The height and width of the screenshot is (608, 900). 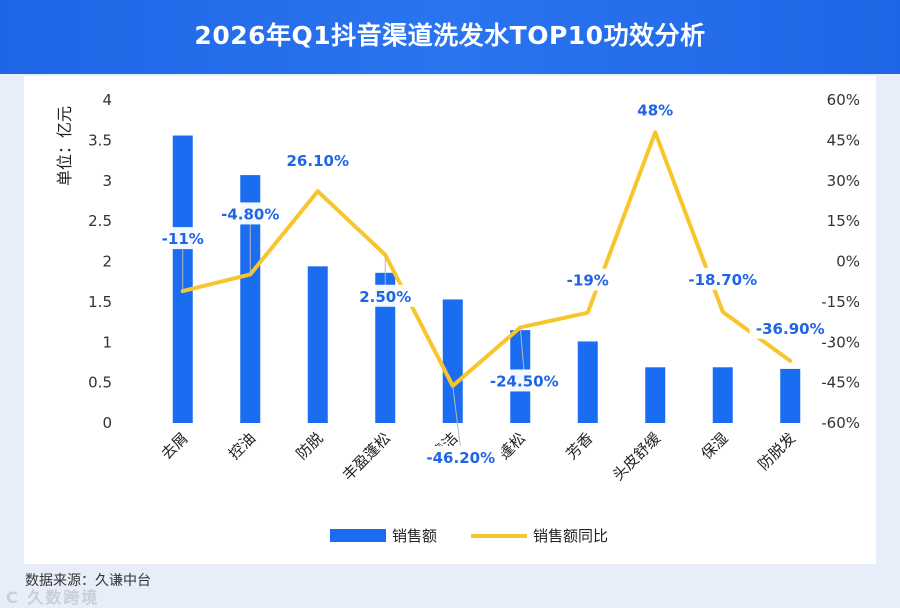 What do you see at coordinates (88, 581) in the screenshot?
I see `data-source: 数据来源：久谦中台` at bounding box center [88, 581].